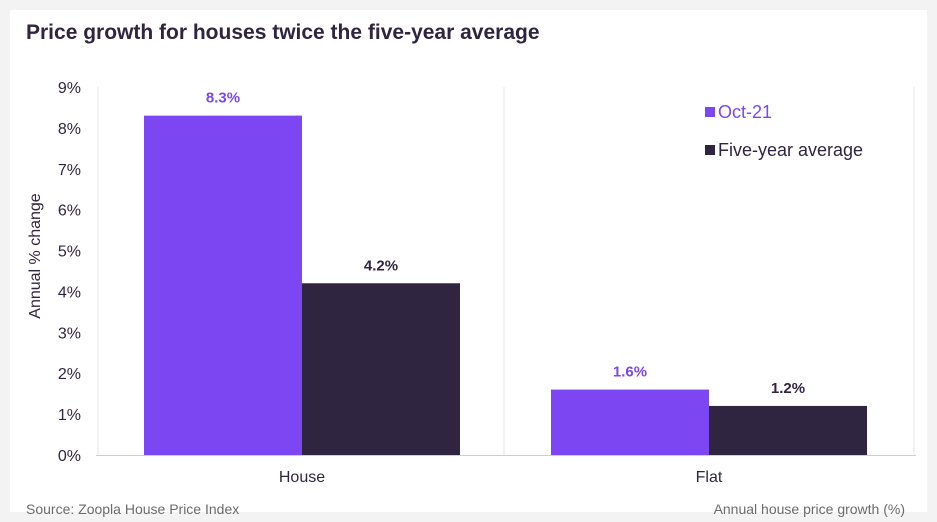 The width and height of the screenshot is (937, 522). What do you see at coordinates (809, 509) in the screenshot?
I see `chart-note: Annual house price growth (%)` at bounding box center [809, 509].